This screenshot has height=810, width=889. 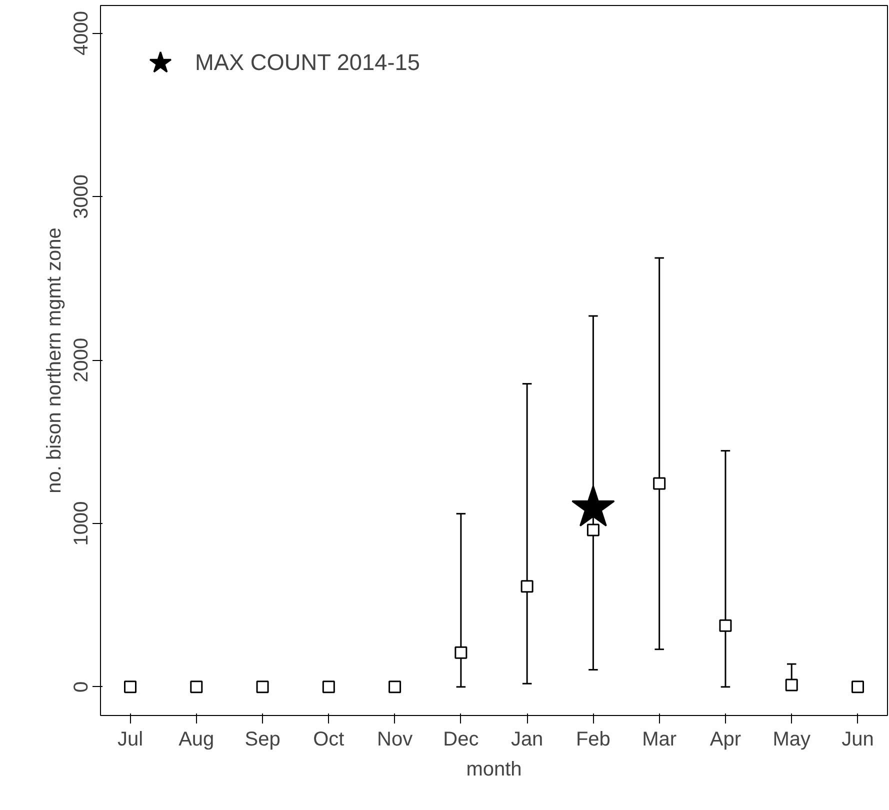 What do you see at coordinates (307, 62) in the screenshot?
I see `legend-label: MAX COUNT 2014-15` at bounding box center [307, 62].